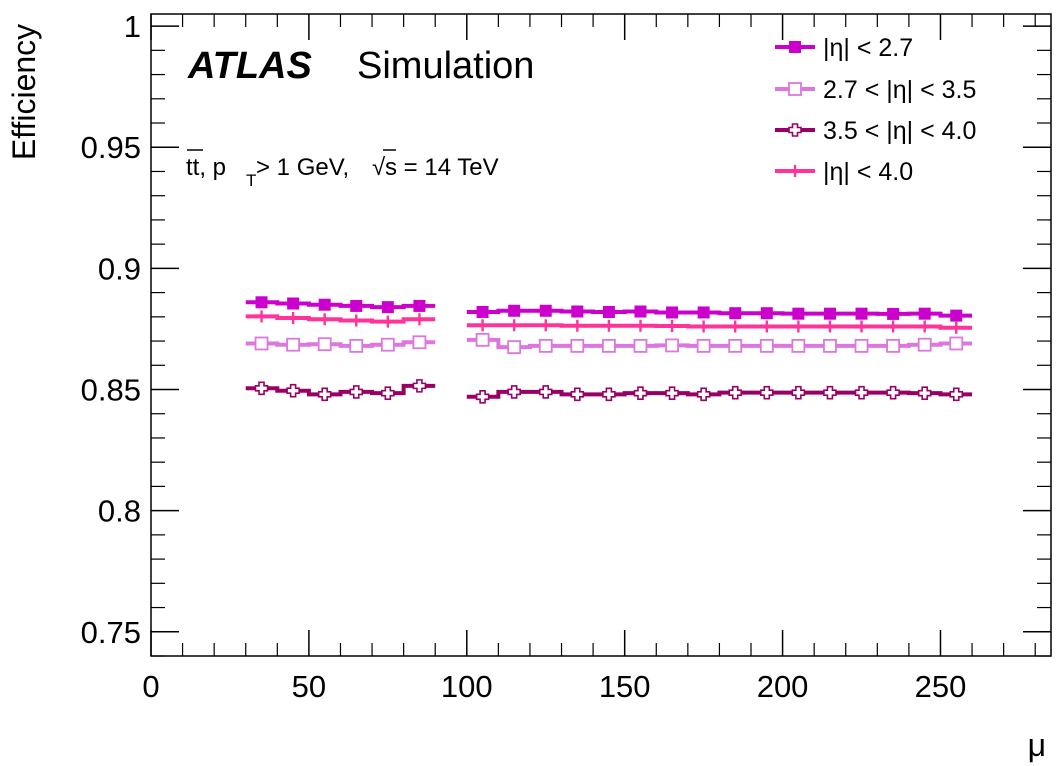 Image resolution: width=1058 pixels, height=766 pixels. What do you see at coordinates (442, 167) in the screenshot?
I see `energy-label: s = 14 TeV` at bounding box center [442, 167].